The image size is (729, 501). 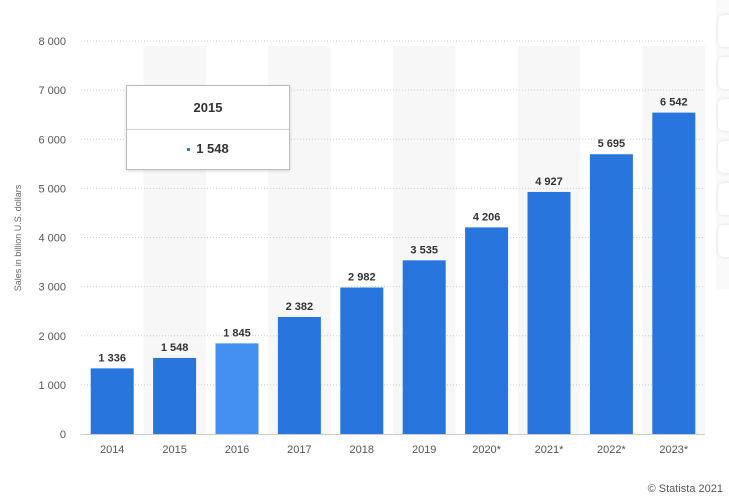 What do you see at coordinates (674, 103) in the screenshot?
I see `data-label: 6 542` at bounding box center [674, 103].